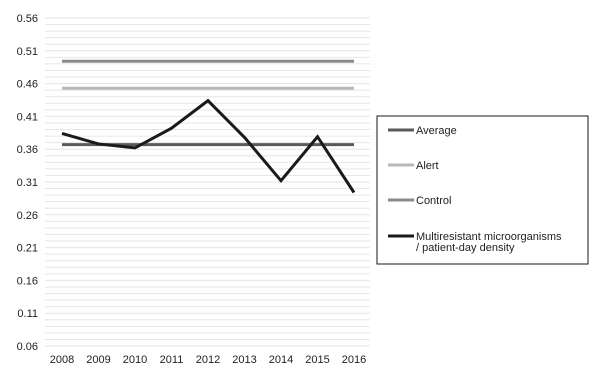 The width and height of the screenshot is (589, 367). What do you see at coordinates (244, 360) in the screenshot?
I see `x-tick-label: 2013` at bounding box center [244, 360].